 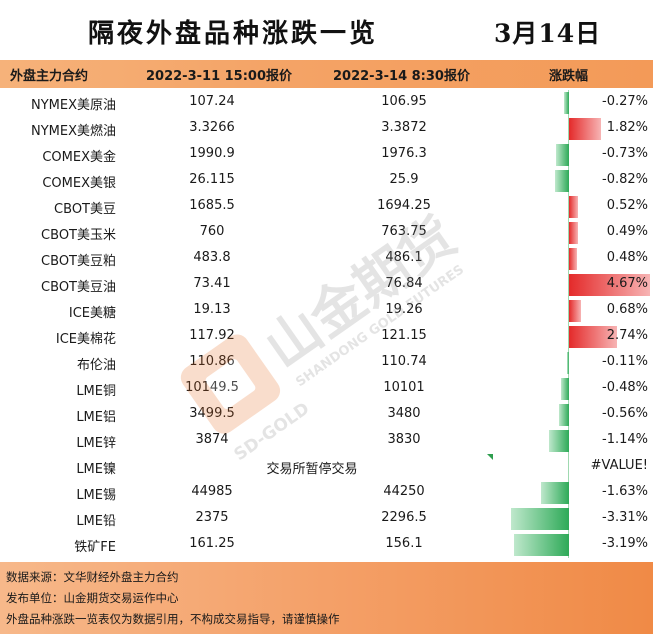 What do you see at coordinates (96, 469) in the screenshot?
I see `contract-name: LME镍` at bounding box center [96, 469].